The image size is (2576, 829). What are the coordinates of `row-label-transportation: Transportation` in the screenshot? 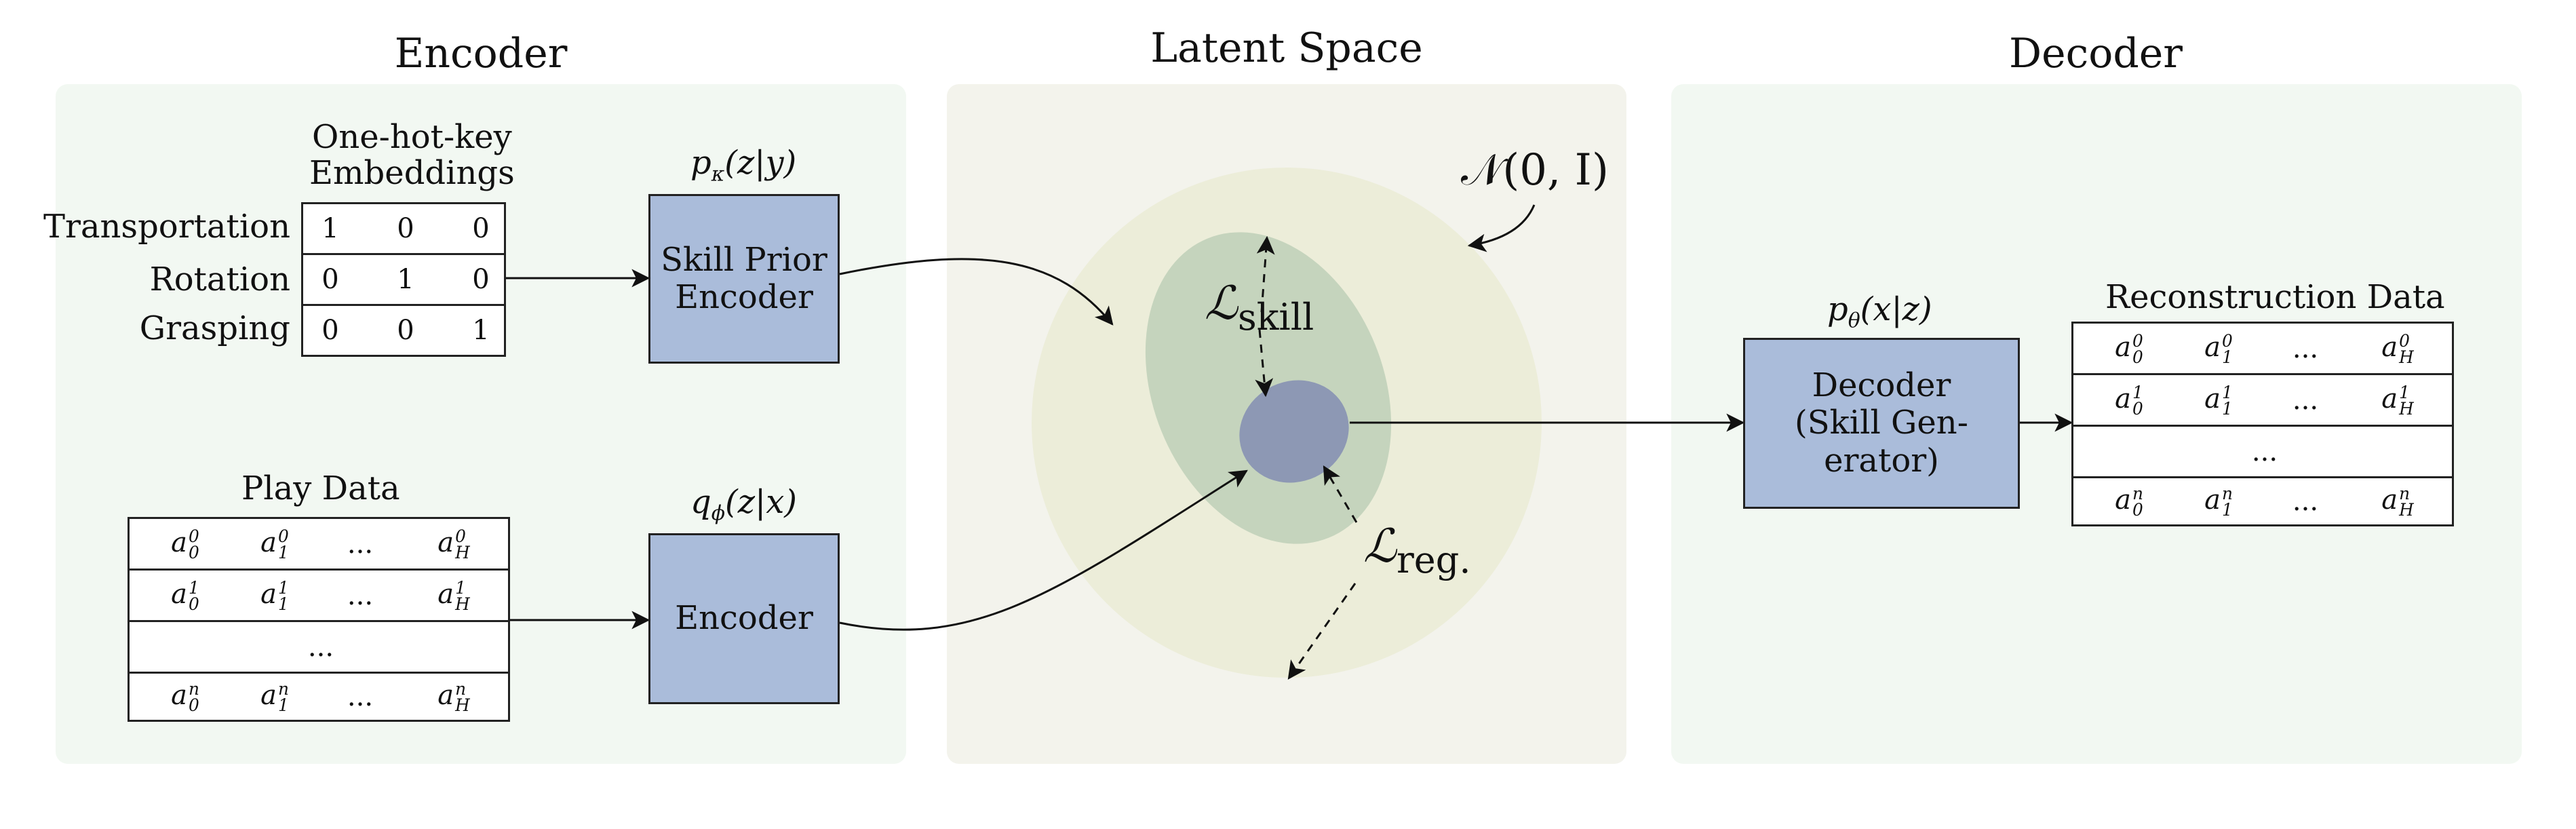 It's located at (166, 227).